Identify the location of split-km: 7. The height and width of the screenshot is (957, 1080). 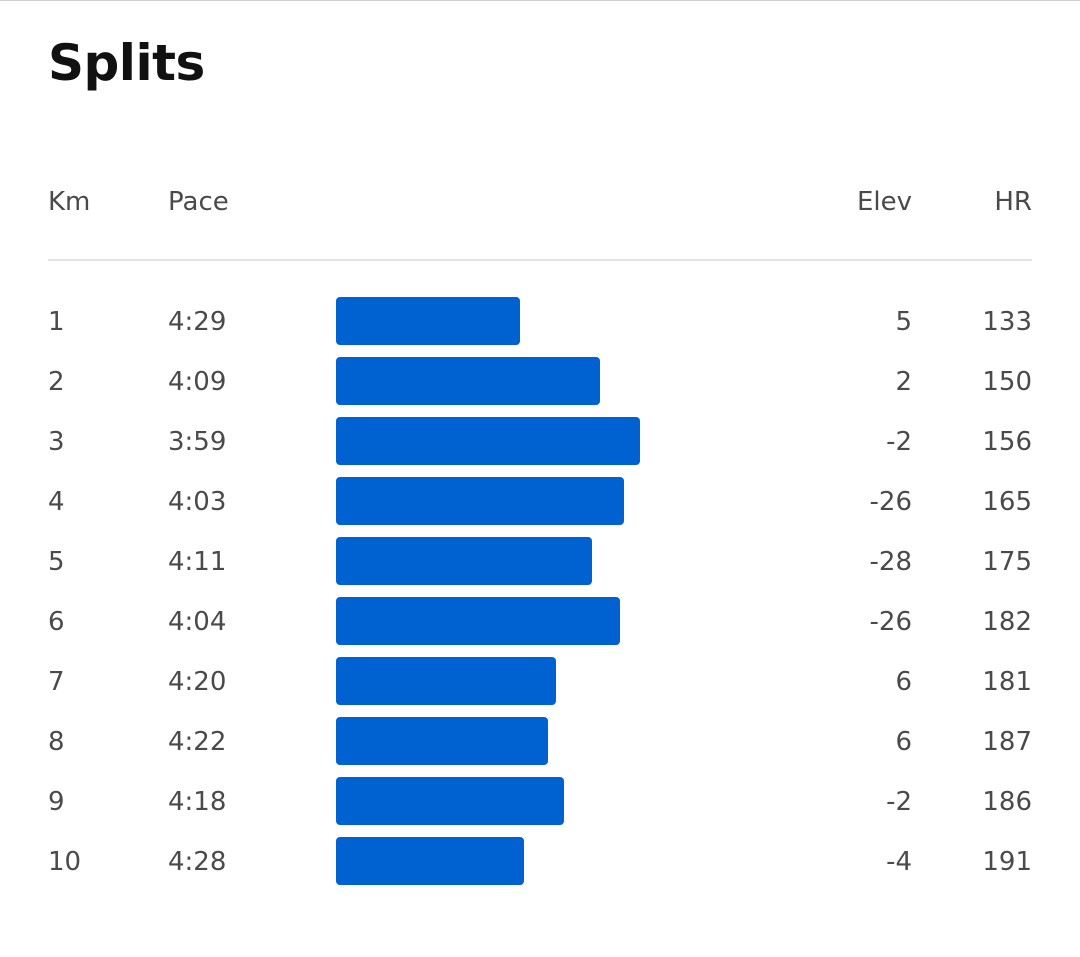
(56, 682).